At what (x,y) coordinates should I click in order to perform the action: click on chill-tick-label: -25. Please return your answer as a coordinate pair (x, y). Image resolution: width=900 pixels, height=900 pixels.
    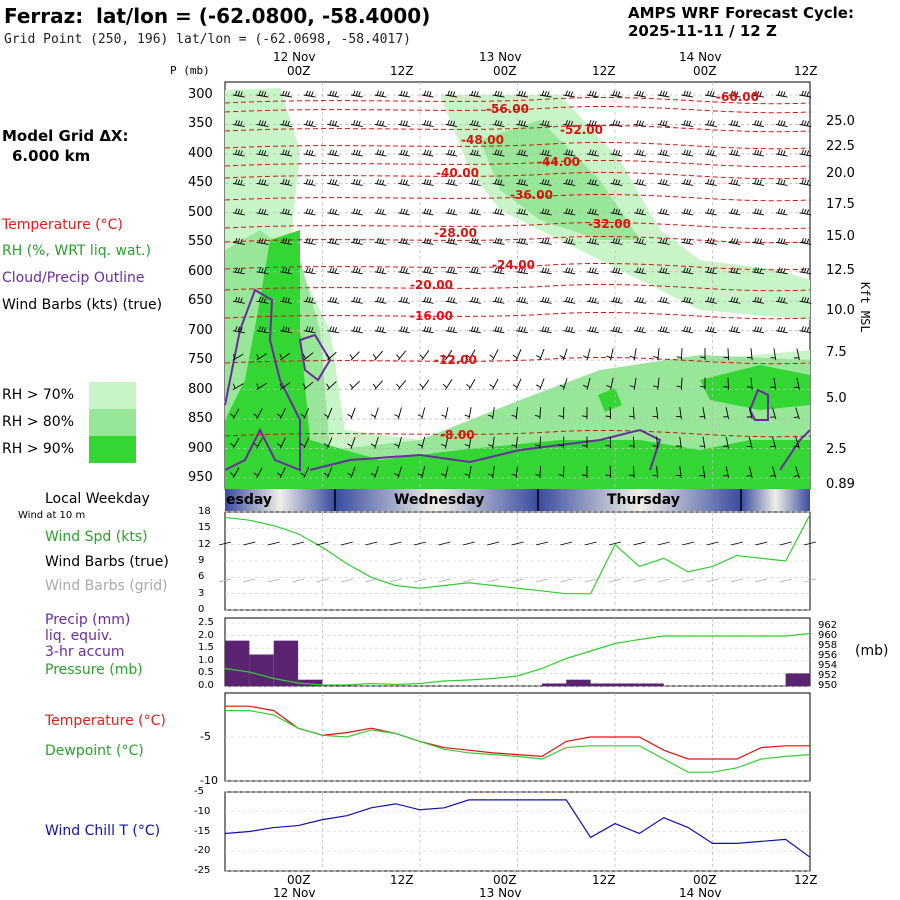
    Looking at the image, I should click on (202, 870).